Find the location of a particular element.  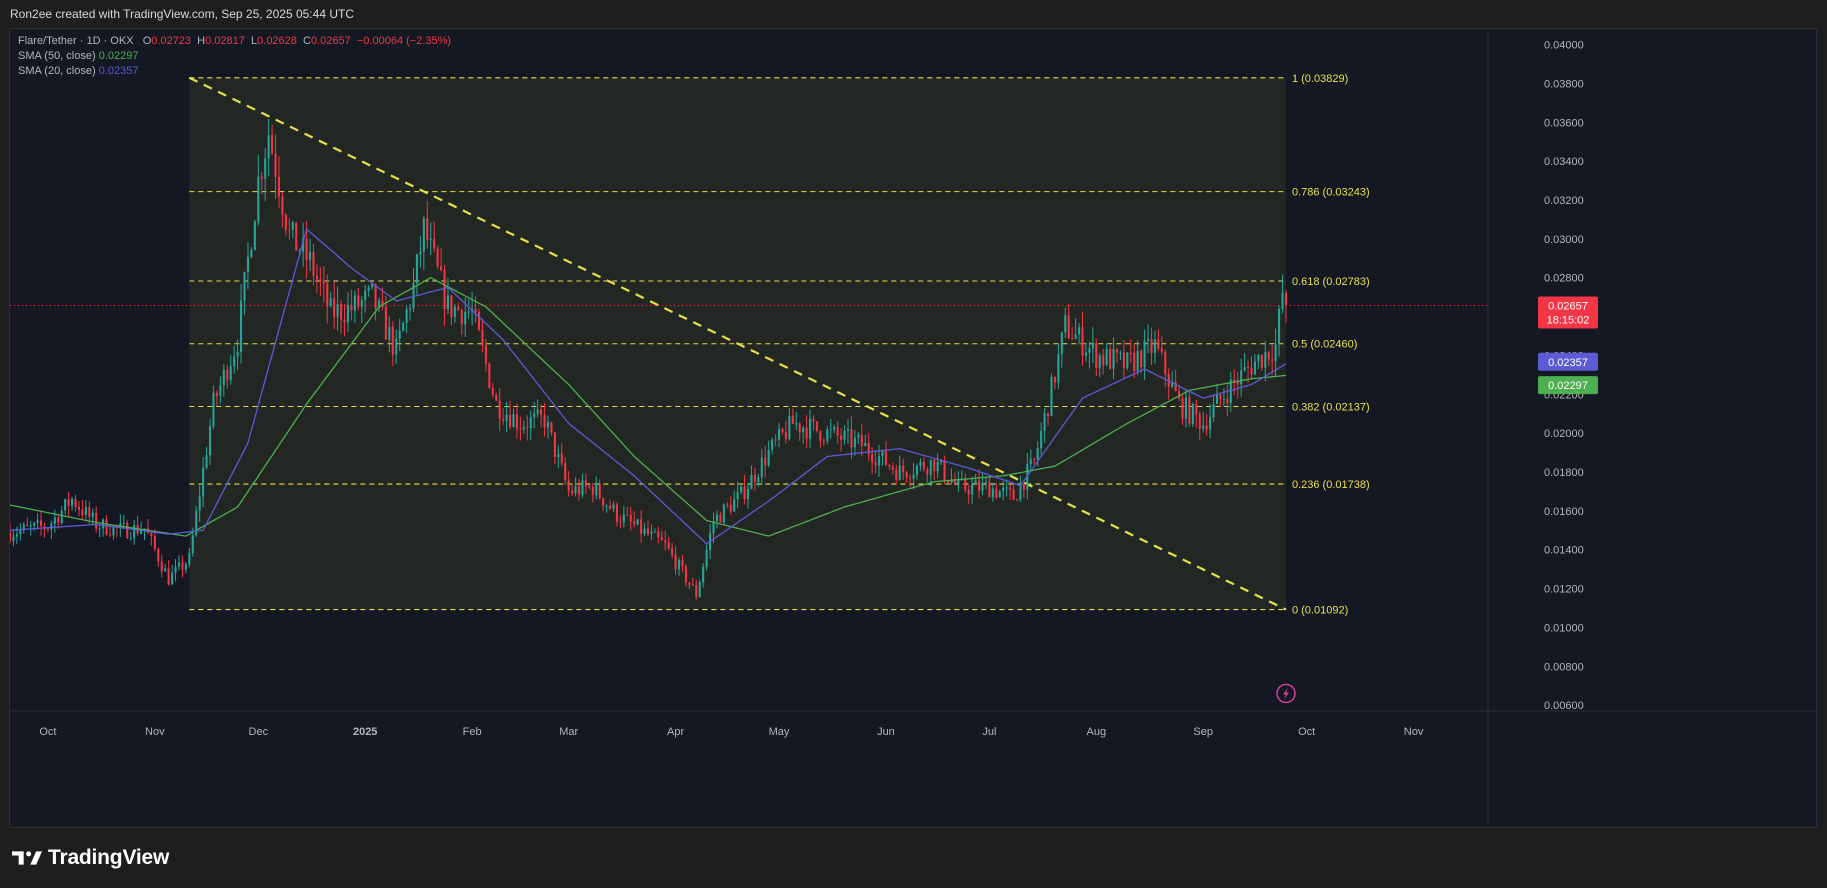

last-price-tag-bg is located at coordinates (1568, 312).